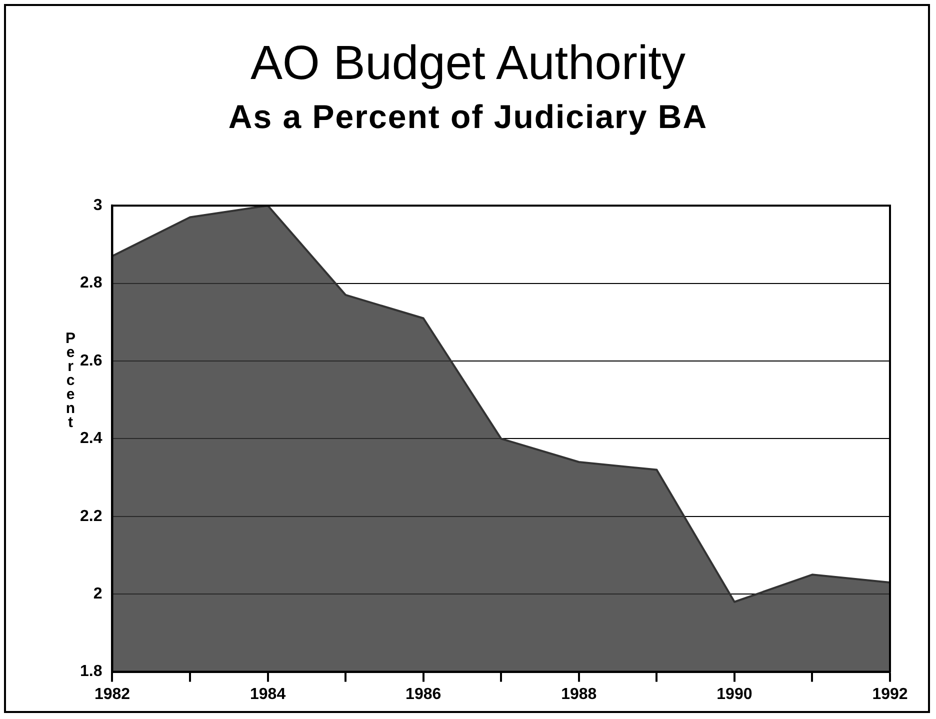 The height and width of the screenshot is (719, 936). Describe the element at coordinates (70, 379) in the screenshot. I see `y-axis-title: Percent` at that location.